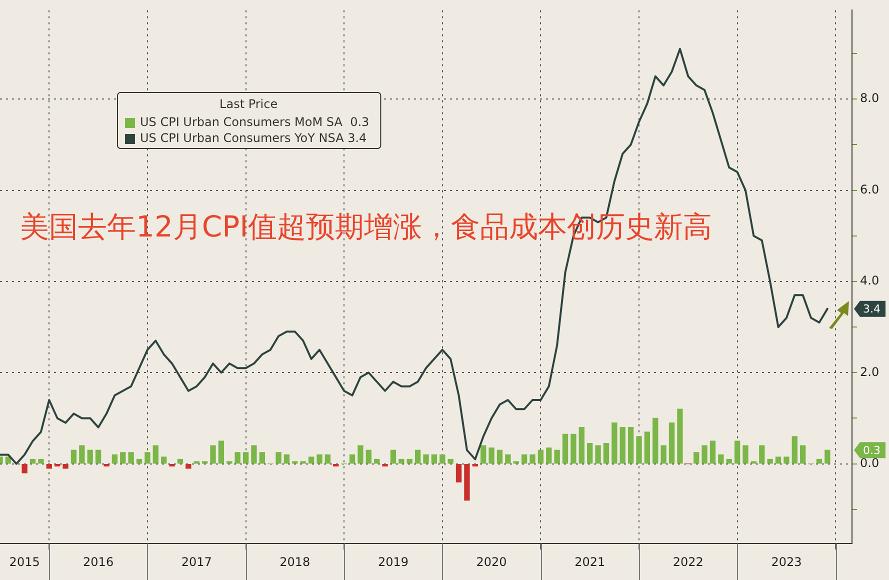 This screenshot has height=580, width=889. Describe the element at coordinates (688, 561) in the screenshot. I see `x-tick-label: 2022` at that location.